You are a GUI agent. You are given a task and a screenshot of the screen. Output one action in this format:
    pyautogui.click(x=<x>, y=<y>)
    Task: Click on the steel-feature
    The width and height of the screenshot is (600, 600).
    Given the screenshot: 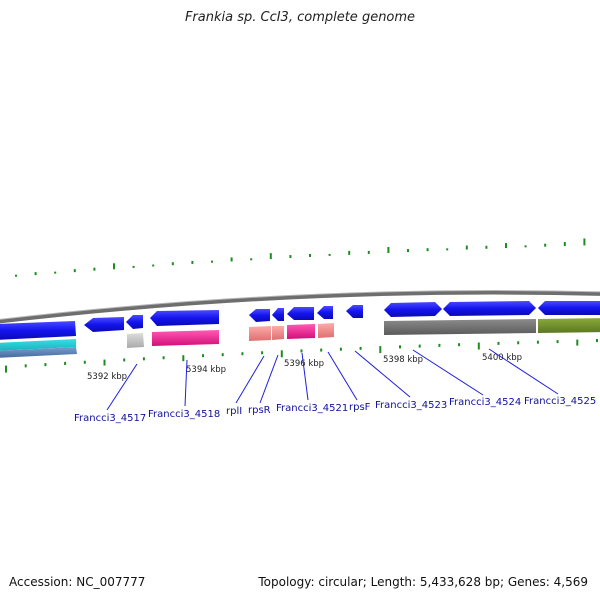 What is the action you would take?
    pyautogui.click(x=38, y=352)
    